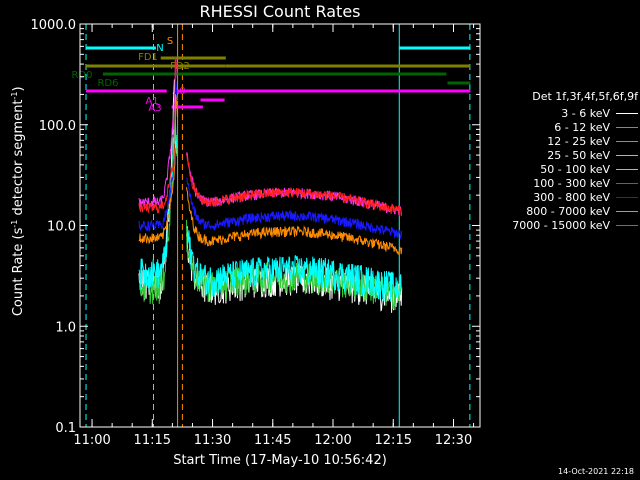 This screenshot has height=480, width=640. What do you see at coordinates (61, 227) in the screenshot?
I see `y-tick-label: 10.0` at bounding box center [61, 227].